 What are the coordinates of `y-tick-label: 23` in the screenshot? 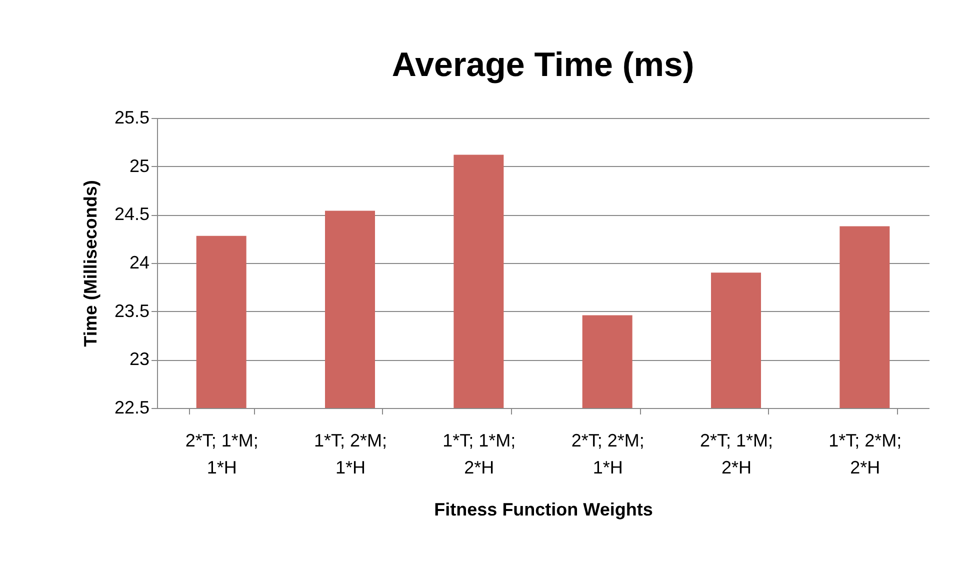 It's located at (139, 359).